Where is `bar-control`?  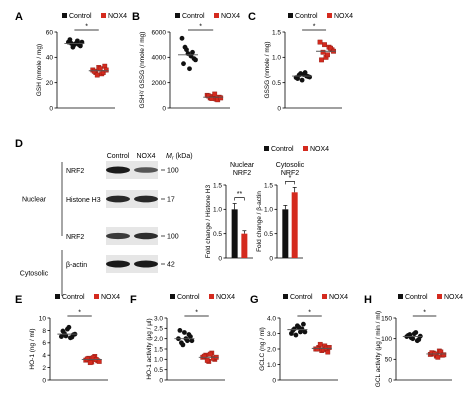 bar-control is located at coordinates (285, 233).